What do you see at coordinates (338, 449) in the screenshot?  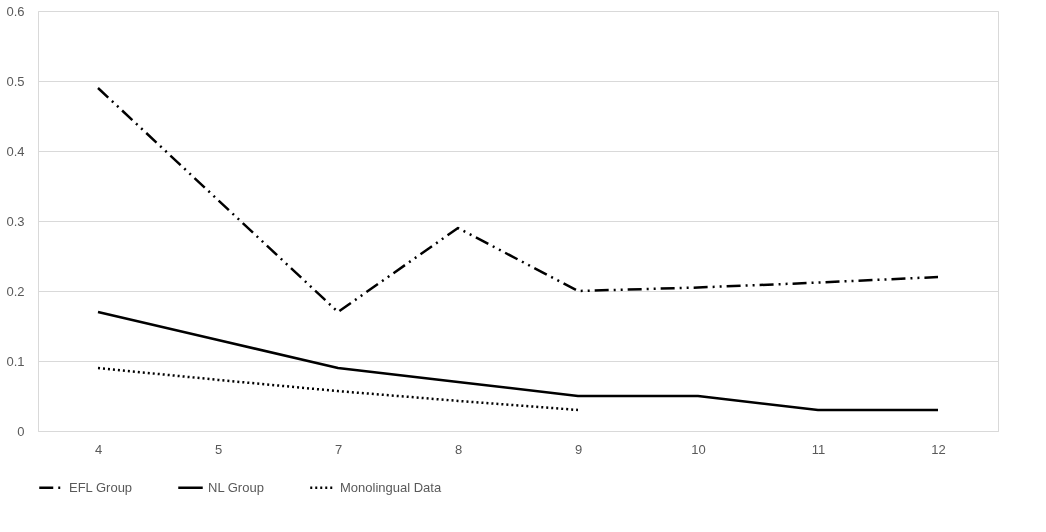 I see `x-tick-label: 7` at bounding box center [338, 449].